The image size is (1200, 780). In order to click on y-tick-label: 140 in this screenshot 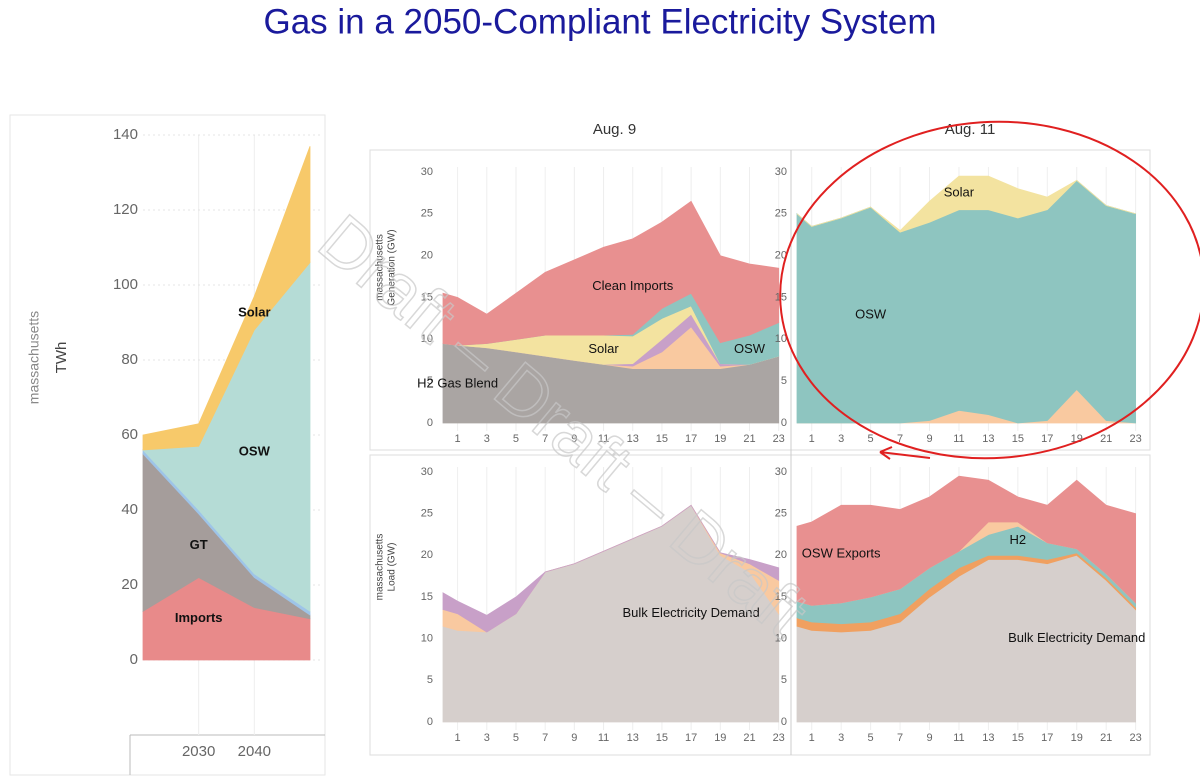, I will do `click(125, 134)`.